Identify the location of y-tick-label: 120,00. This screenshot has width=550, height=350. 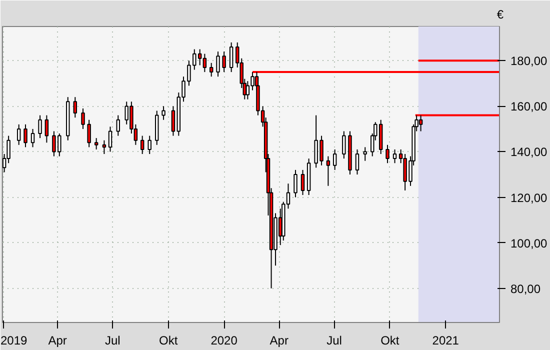
(529, 197).